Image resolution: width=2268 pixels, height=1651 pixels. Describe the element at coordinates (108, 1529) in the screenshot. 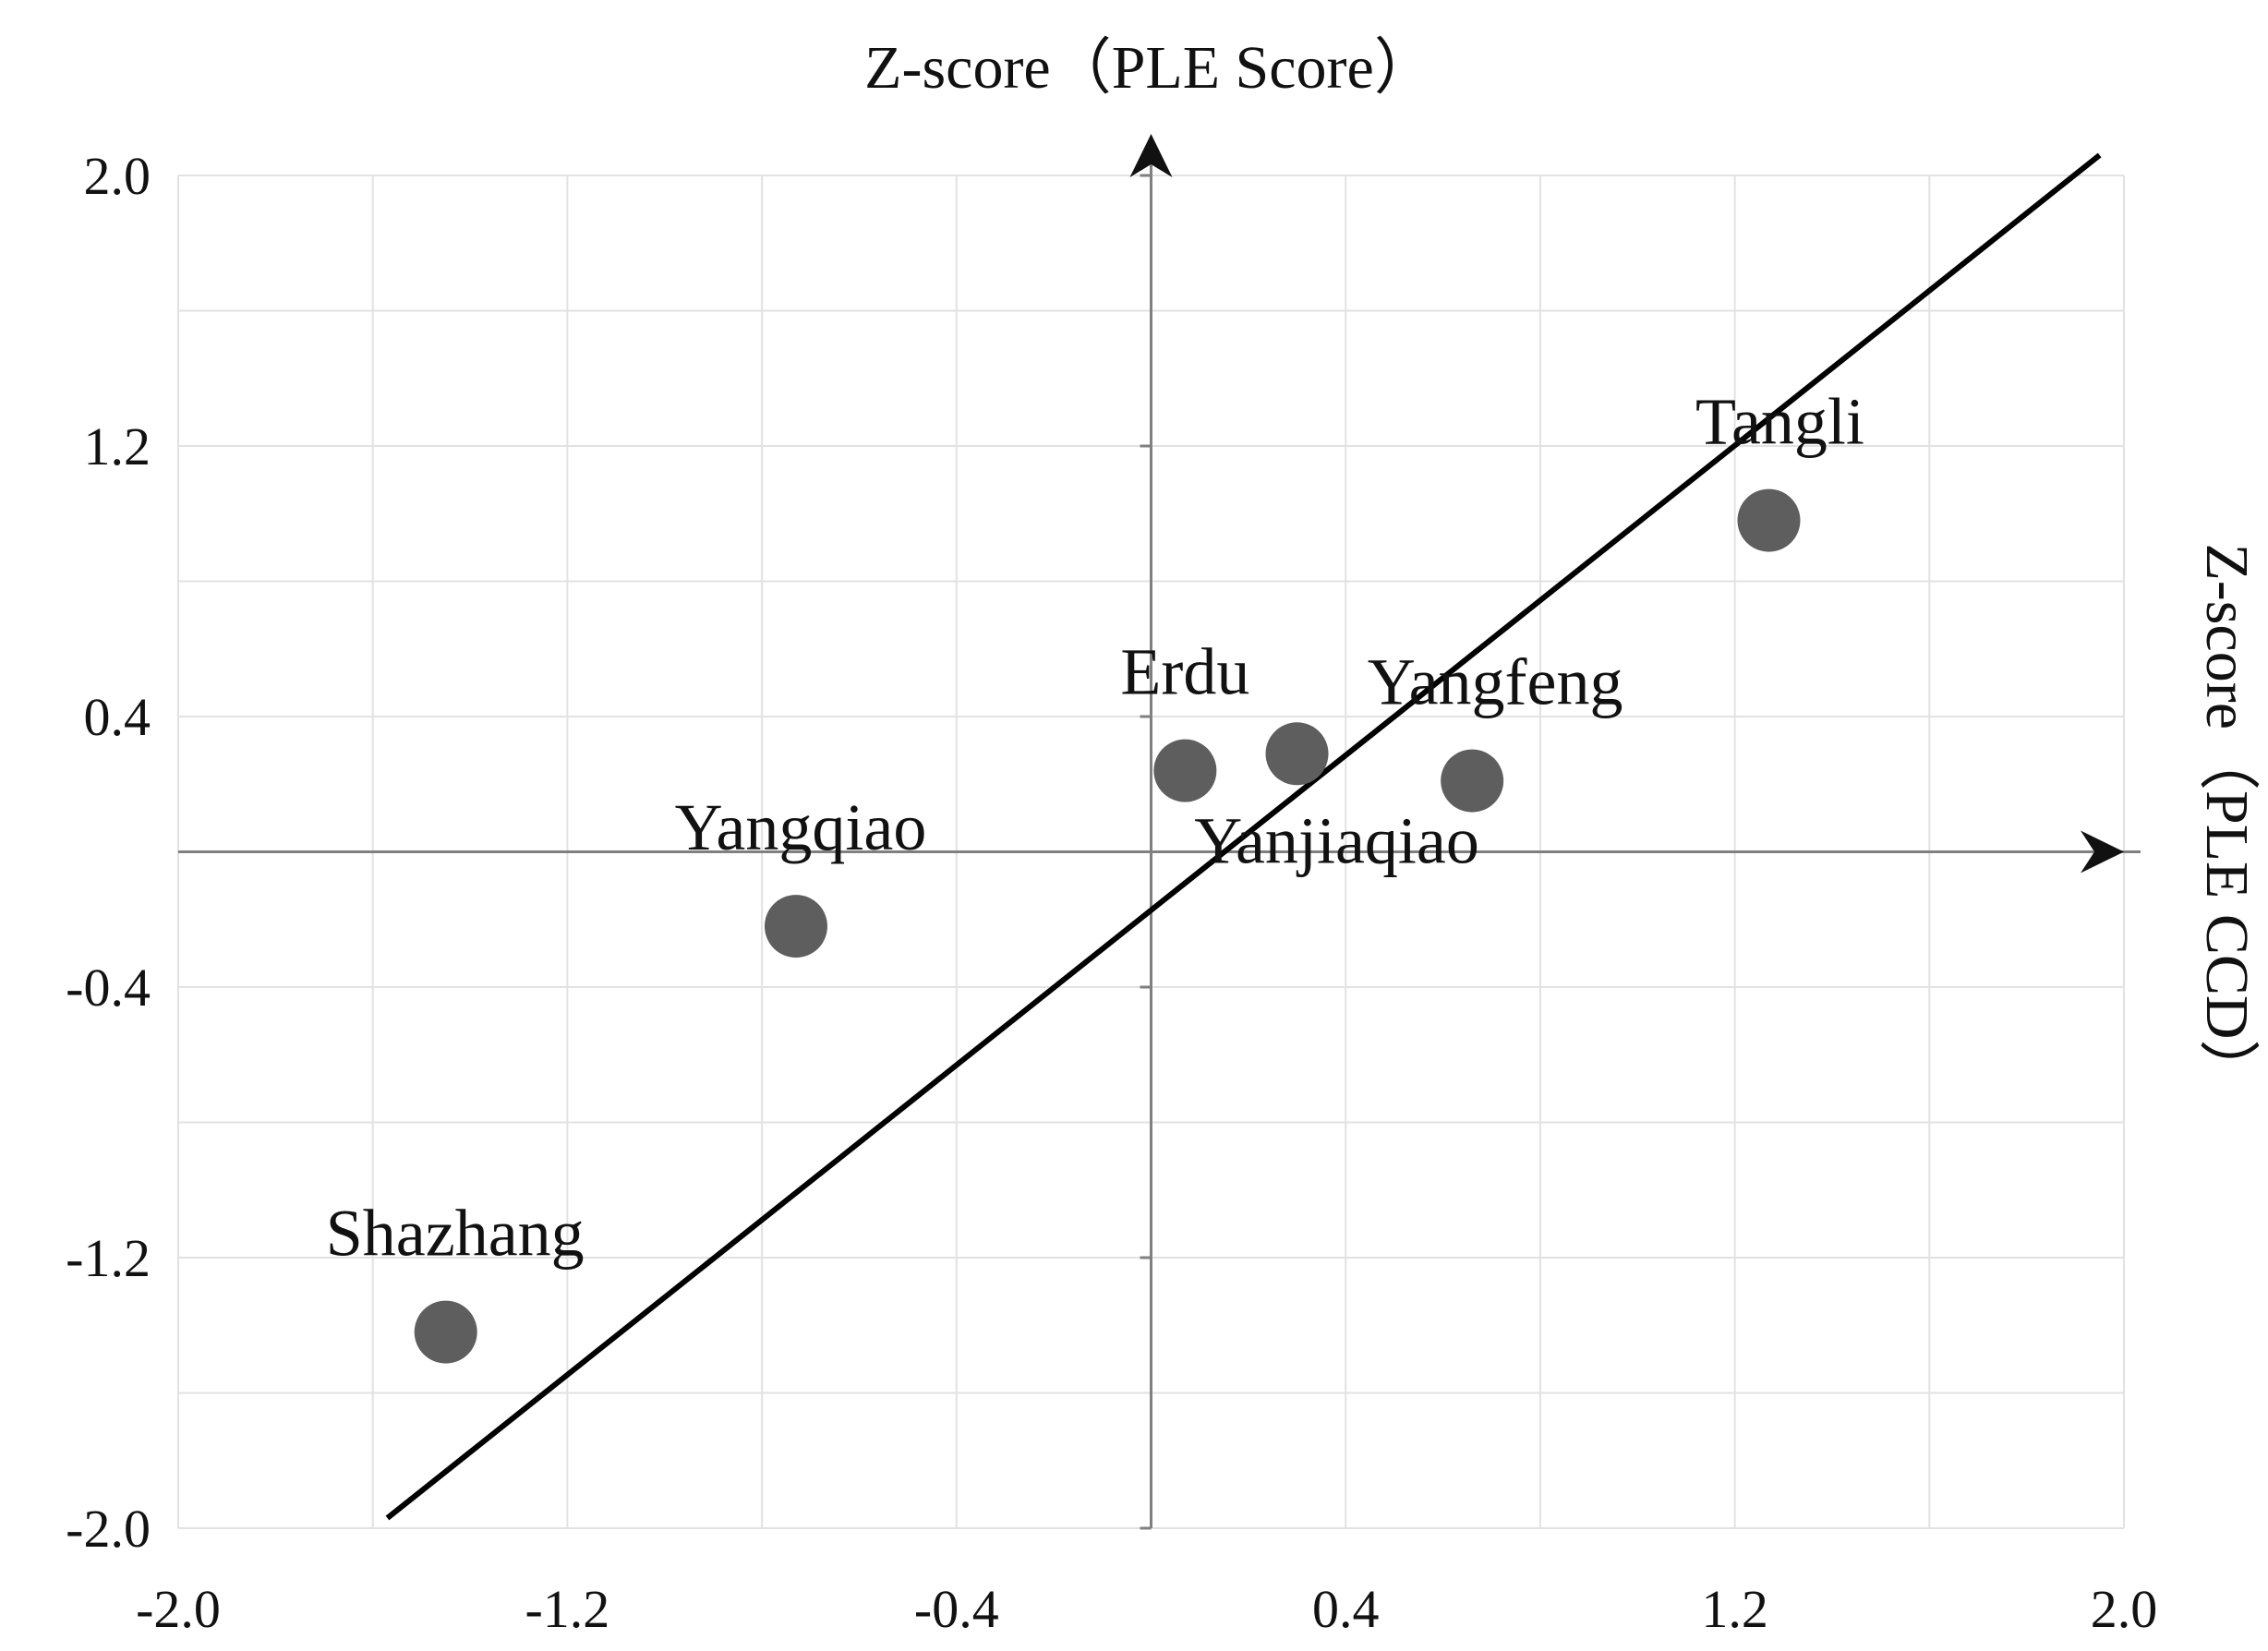

I see `y-tick-label: -2.0` at that location.